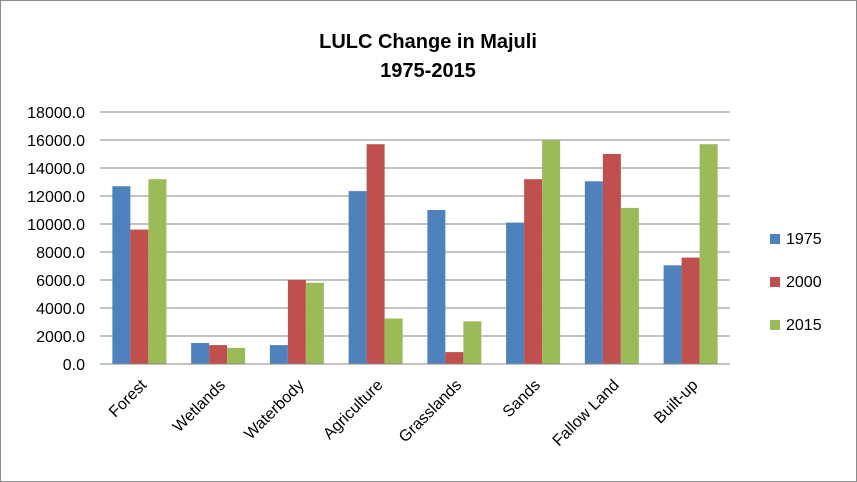  What do you see at coordinates (60, 337) in the screenshot?
I see `y-tick-label: 2000.0` at bounding box center [60, 337].